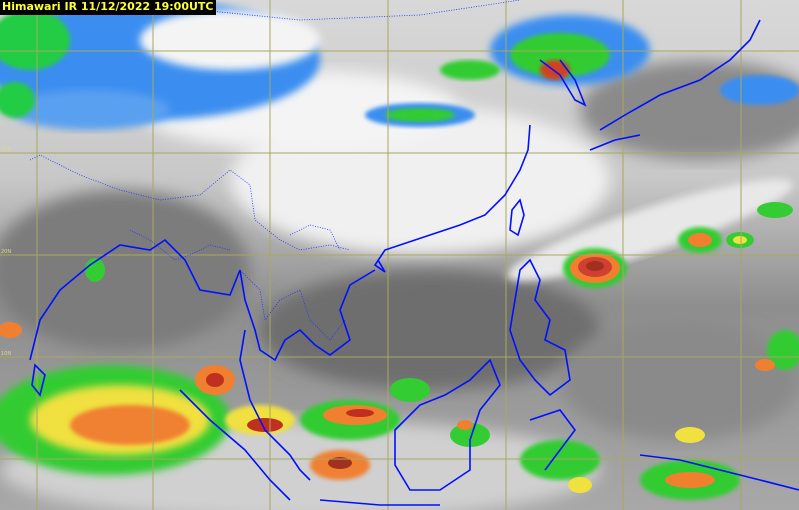 The width and height of the screenshot is (799, 510). I want to click on coast-china, so click(452, 198).